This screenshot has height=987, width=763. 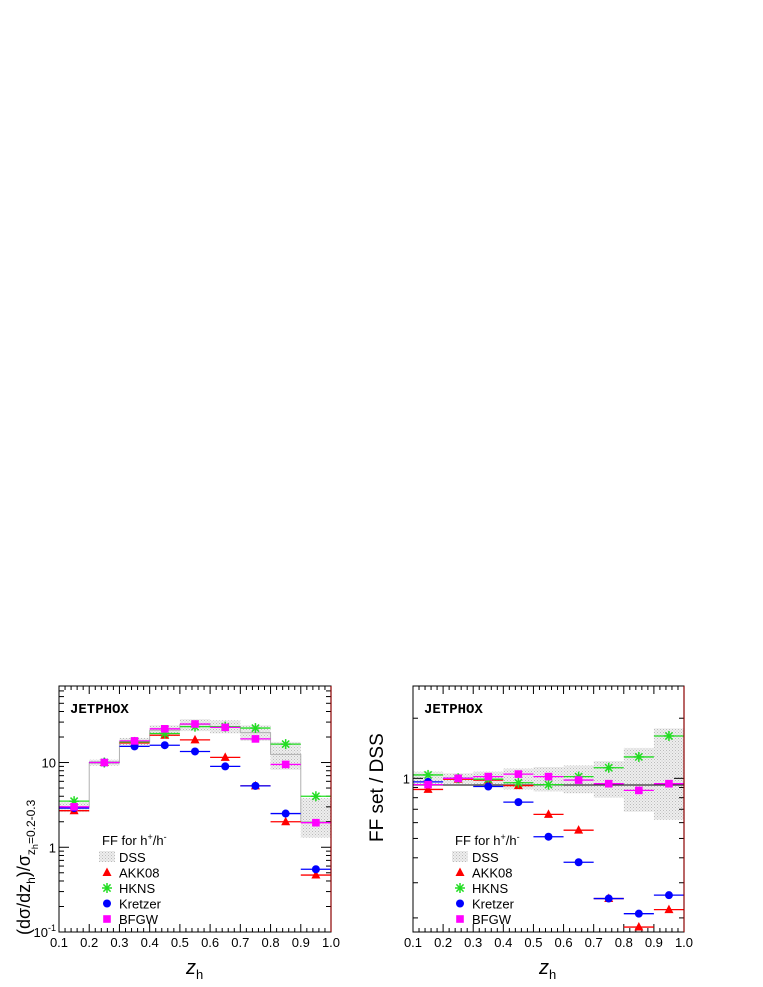 What do you see at coordinates (107, 871) in the screenshot?
I see `left-legend-swatch-akk08` at bounding box center [107, 871].